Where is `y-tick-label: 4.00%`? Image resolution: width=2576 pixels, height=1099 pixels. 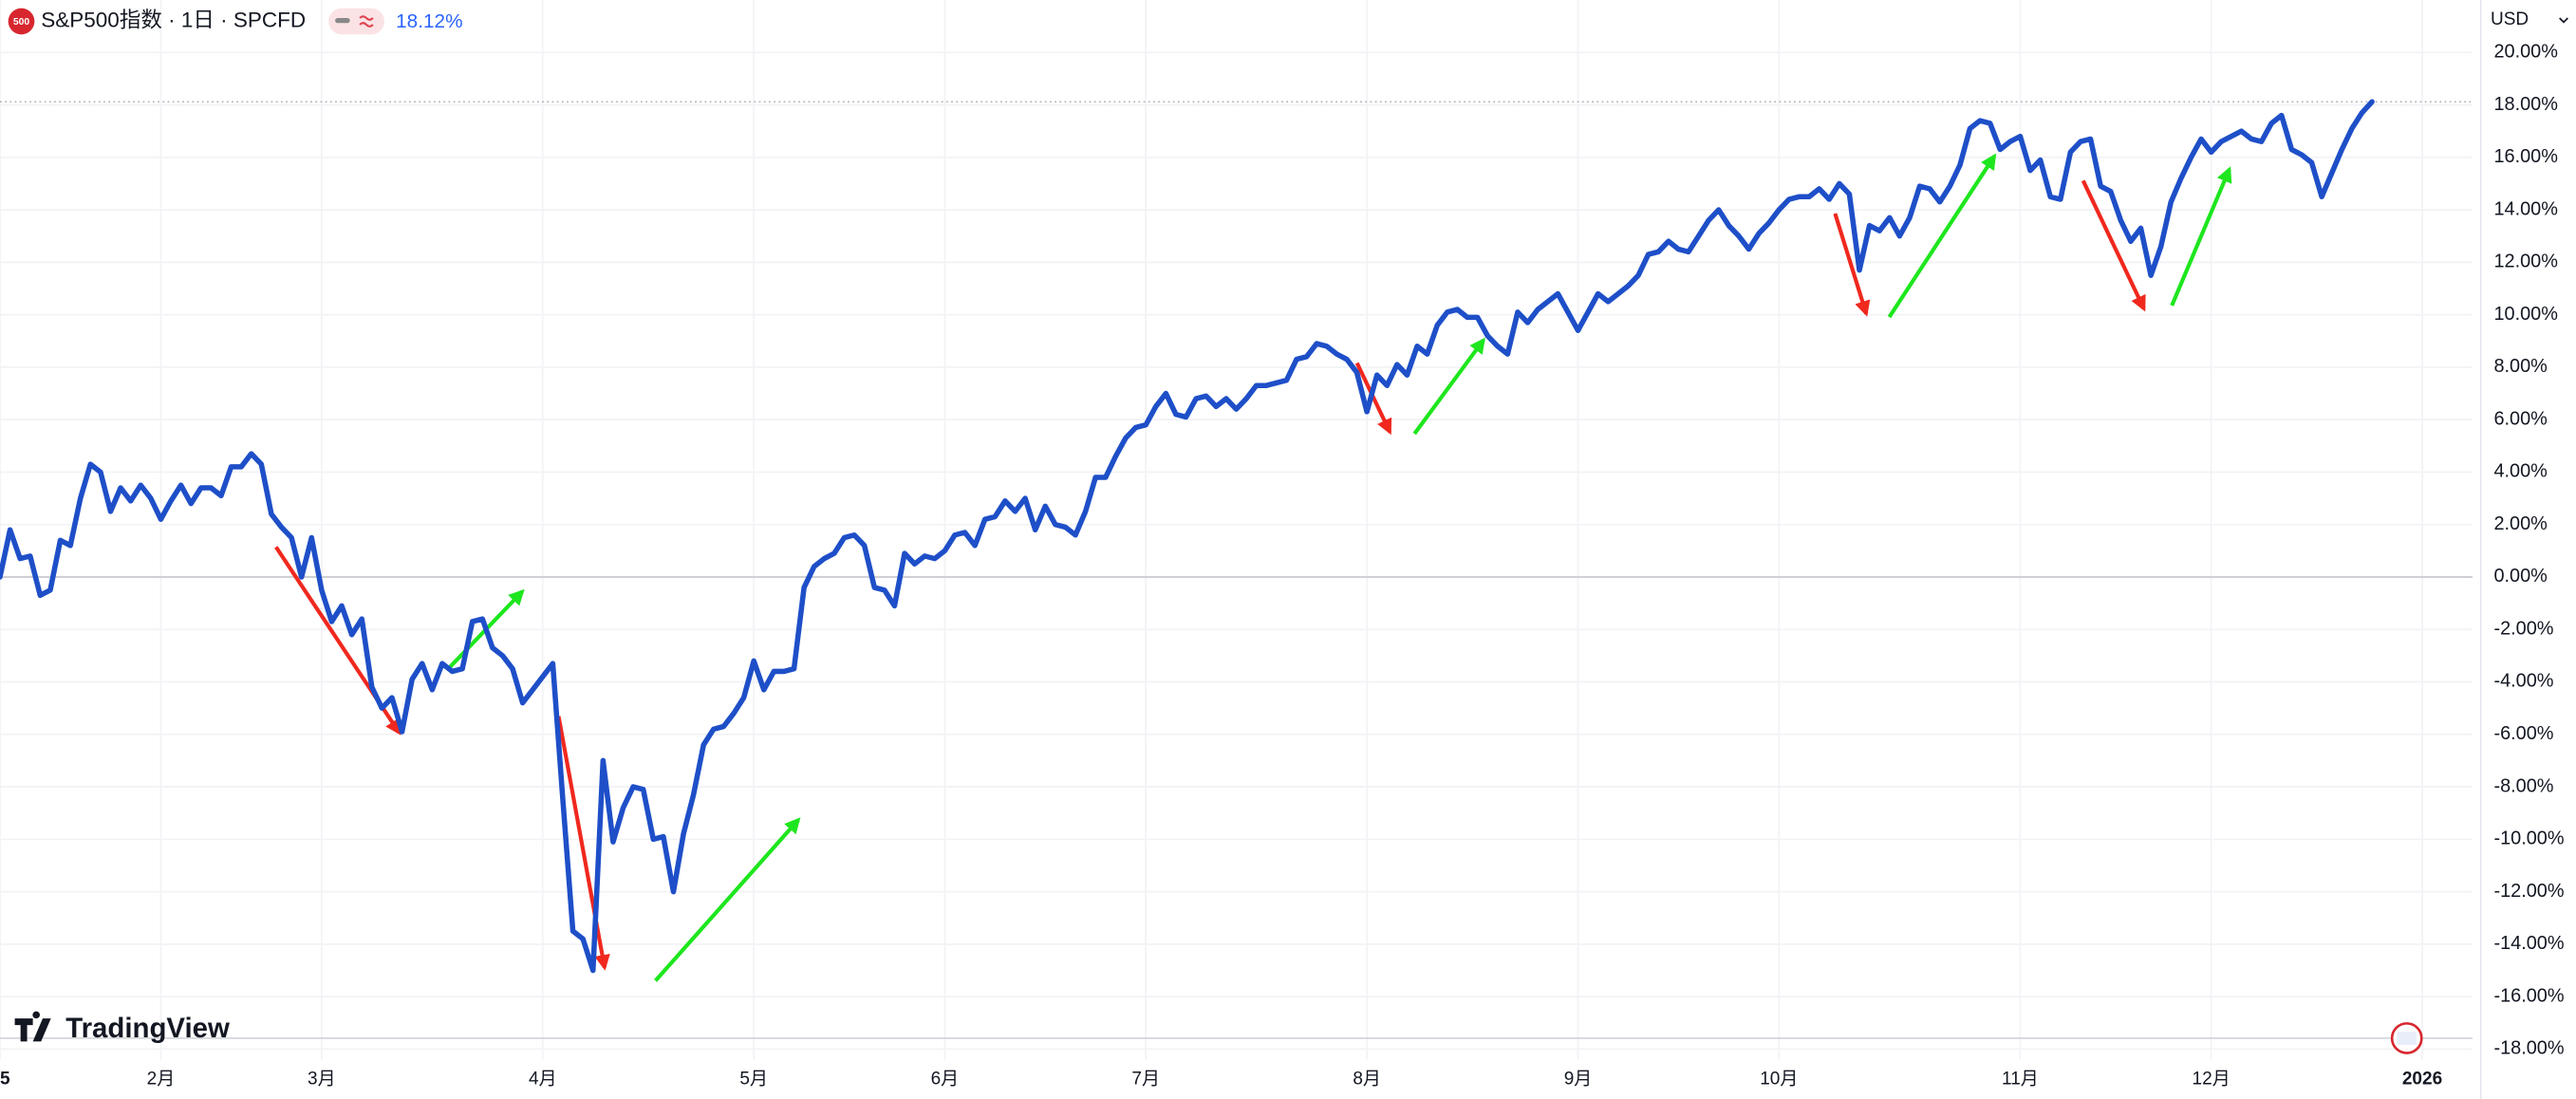 y-tick-label: 4.00% is located at coordinates (2520, 471).